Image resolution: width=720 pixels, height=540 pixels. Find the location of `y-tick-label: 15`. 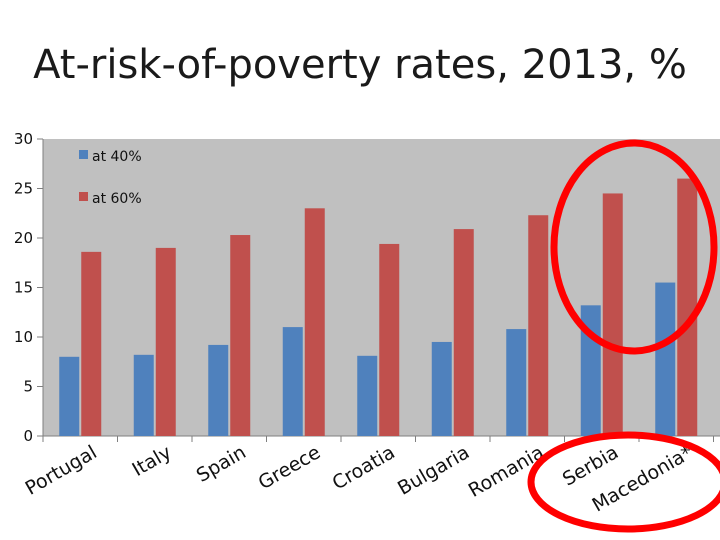

y-tick-label: 15 is located at coordinates (23, 288).